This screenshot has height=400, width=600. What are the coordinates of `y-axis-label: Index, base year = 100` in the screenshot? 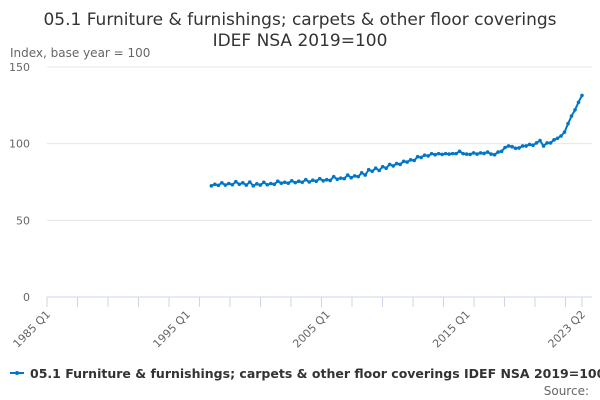 It's located at (80, 53).